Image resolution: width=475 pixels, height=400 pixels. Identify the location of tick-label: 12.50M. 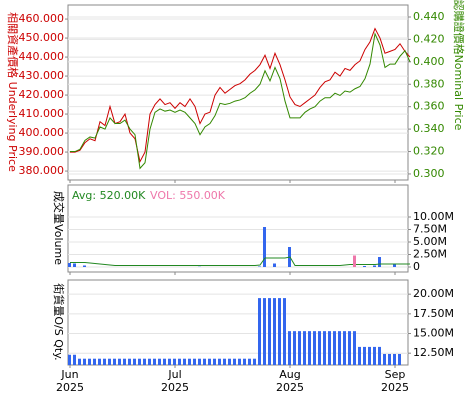
(433, 352).